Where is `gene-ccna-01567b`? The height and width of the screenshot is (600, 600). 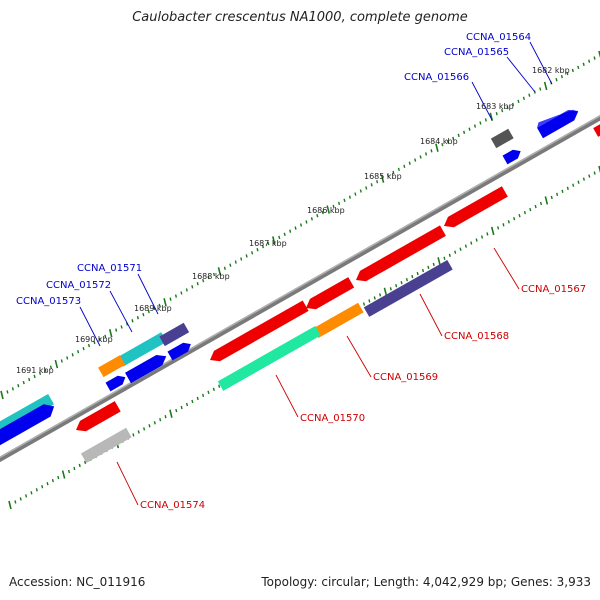 gene-ccna-01567b is located at coordinates (399, 255).